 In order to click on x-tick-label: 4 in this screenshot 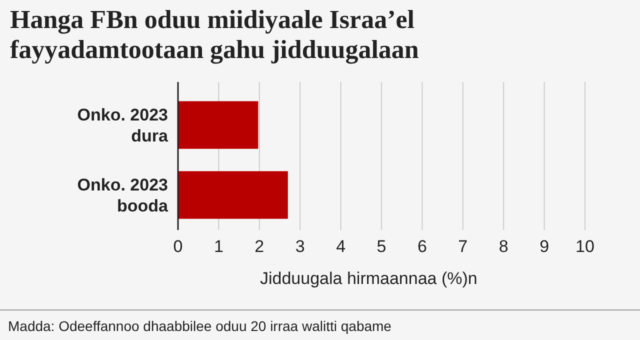, I will do `click(341, 246)`.